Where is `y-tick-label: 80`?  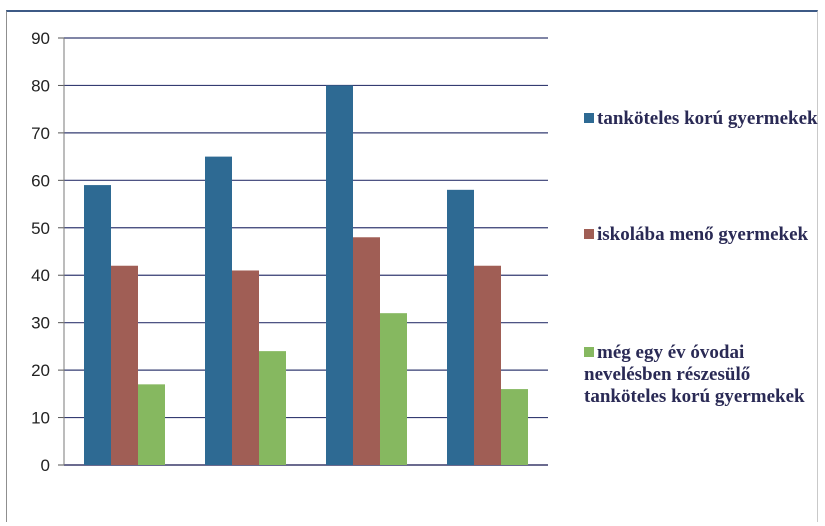
y-tick-label: 80 is located at coordinates (40, 85).